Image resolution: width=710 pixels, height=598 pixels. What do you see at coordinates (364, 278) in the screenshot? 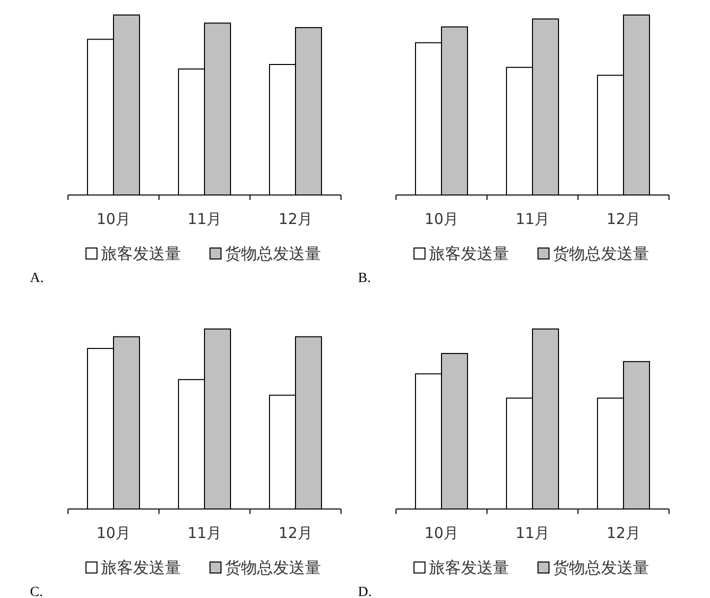
I see `text: B.` at bounding box center [364, 278].